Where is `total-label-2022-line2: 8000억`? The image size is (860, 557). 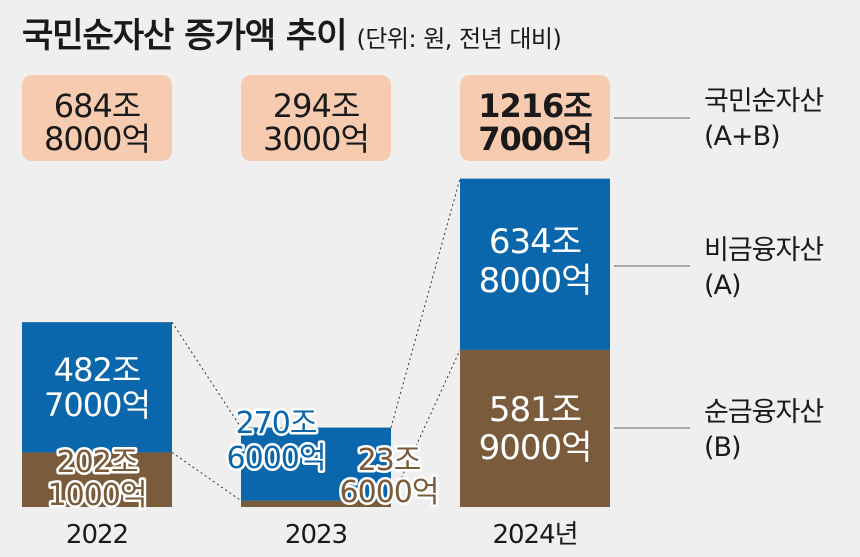
total-label-2022-line2: 8000억 is located at coordinates (97, 139).